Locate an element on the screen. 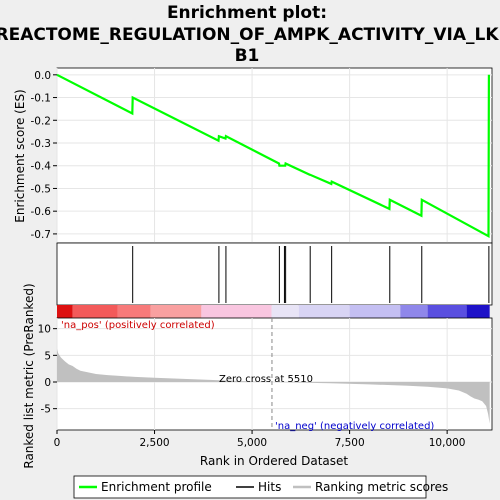  zero-cross-label: Zero cross at 5510 is located at coordinates (266, 379).